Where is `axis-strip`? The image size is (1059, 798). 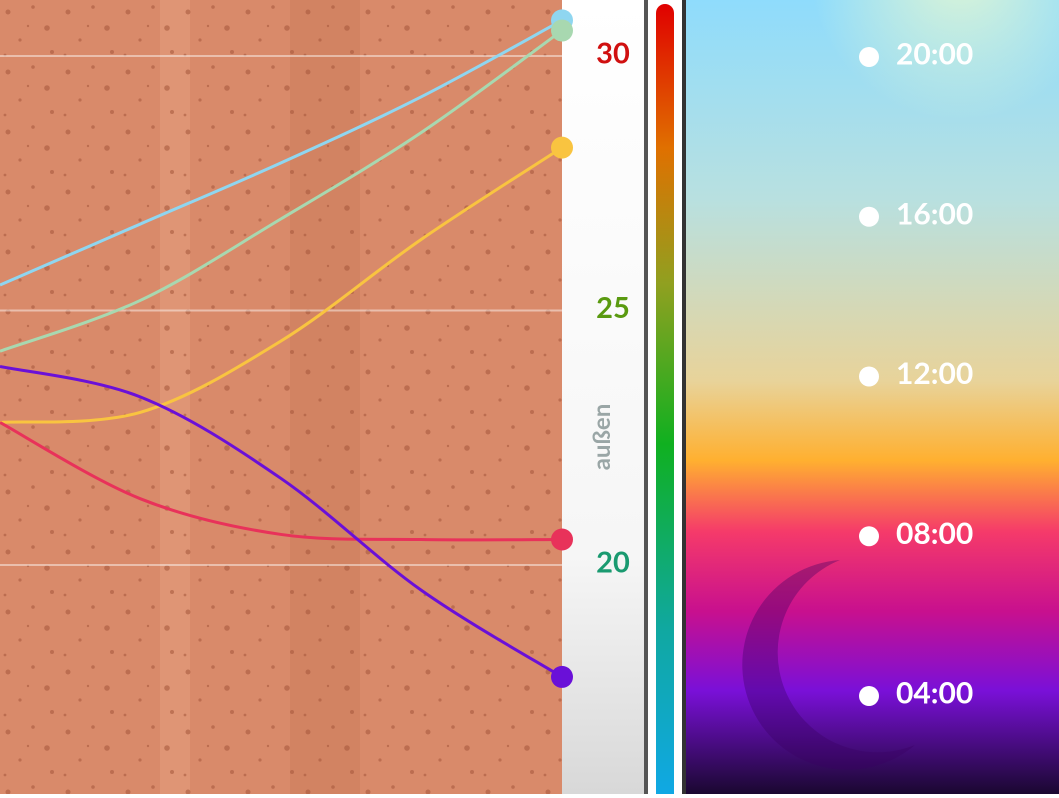 axis-strip is located at coordinates (603, 397).